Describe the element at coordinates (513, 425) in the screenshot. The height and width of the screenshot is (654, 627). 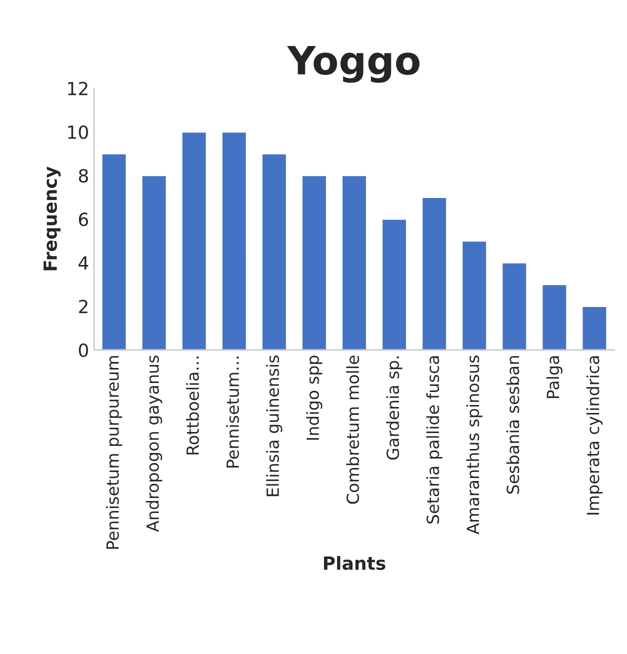
I see `x-tick-label: Sesbania sesban` at that location.